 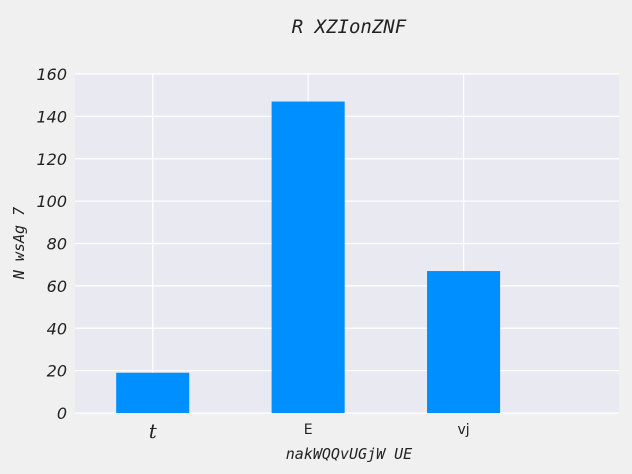 What do you see at coordinates (308, 430) in the screenshot?
I see `x-tick-label: E` at bounding box center [308, 430].